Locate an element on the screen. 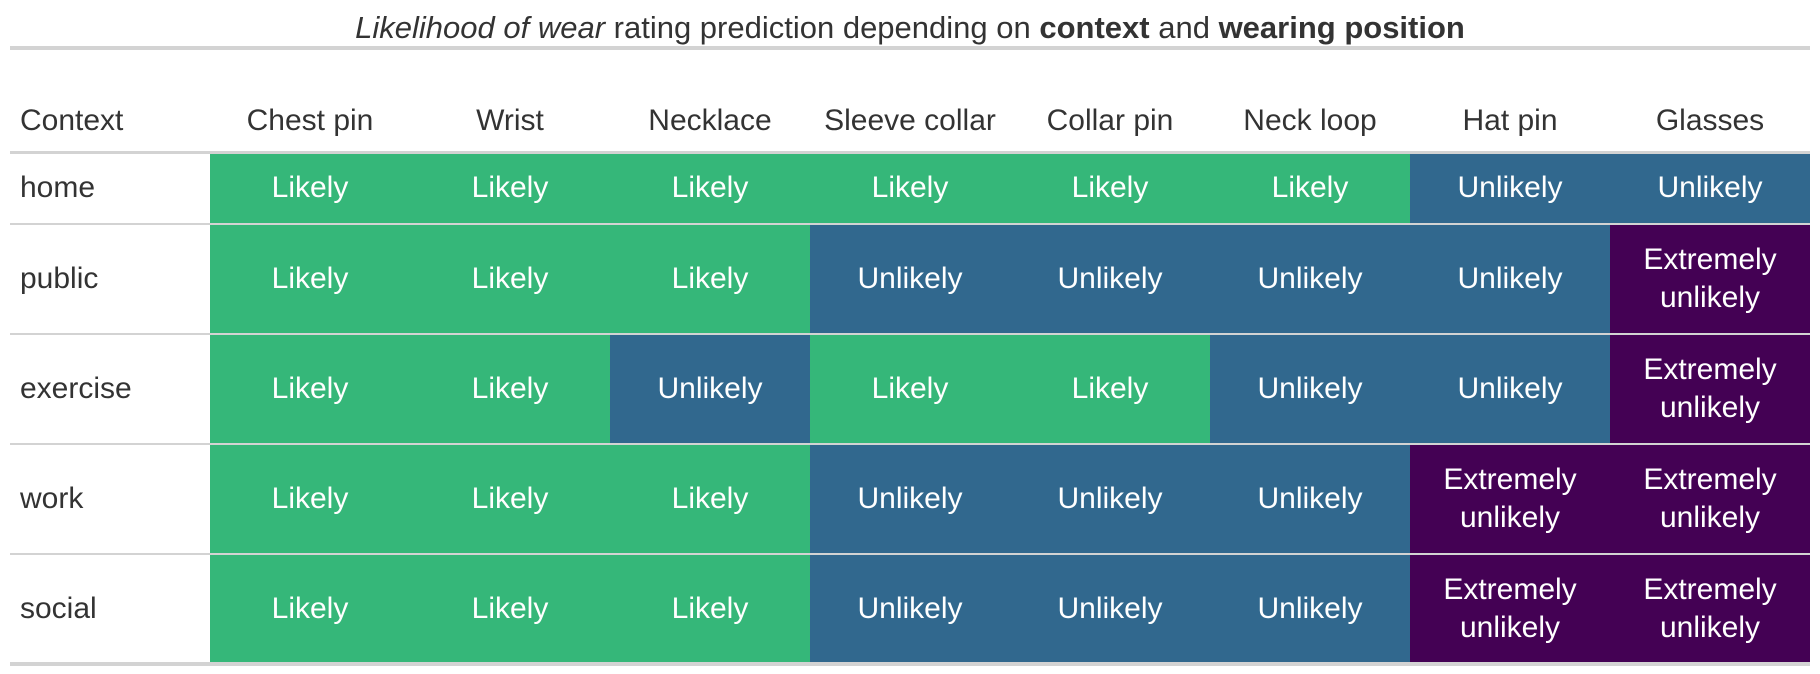 This screenshot has width=1820, height=674. column-header: Wrist is located at coordinates (510, 100).